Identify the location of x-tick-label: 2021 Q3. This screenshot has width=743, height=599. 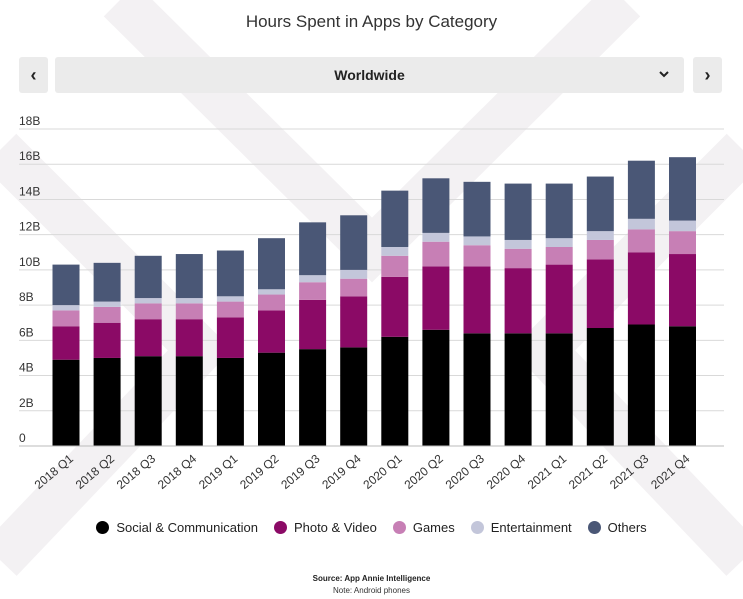
(629, 471).